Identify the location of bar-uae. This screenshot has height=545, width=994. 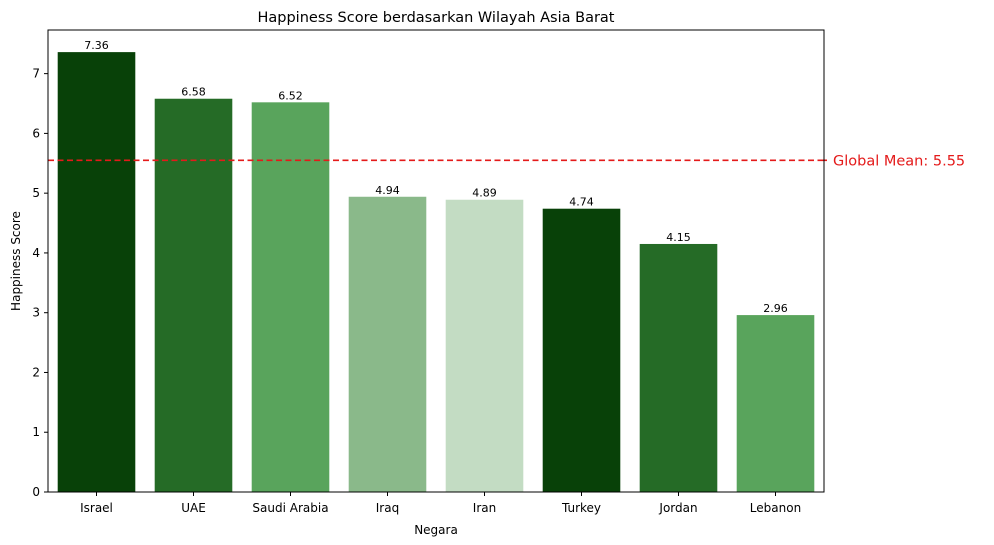
(193, 295).